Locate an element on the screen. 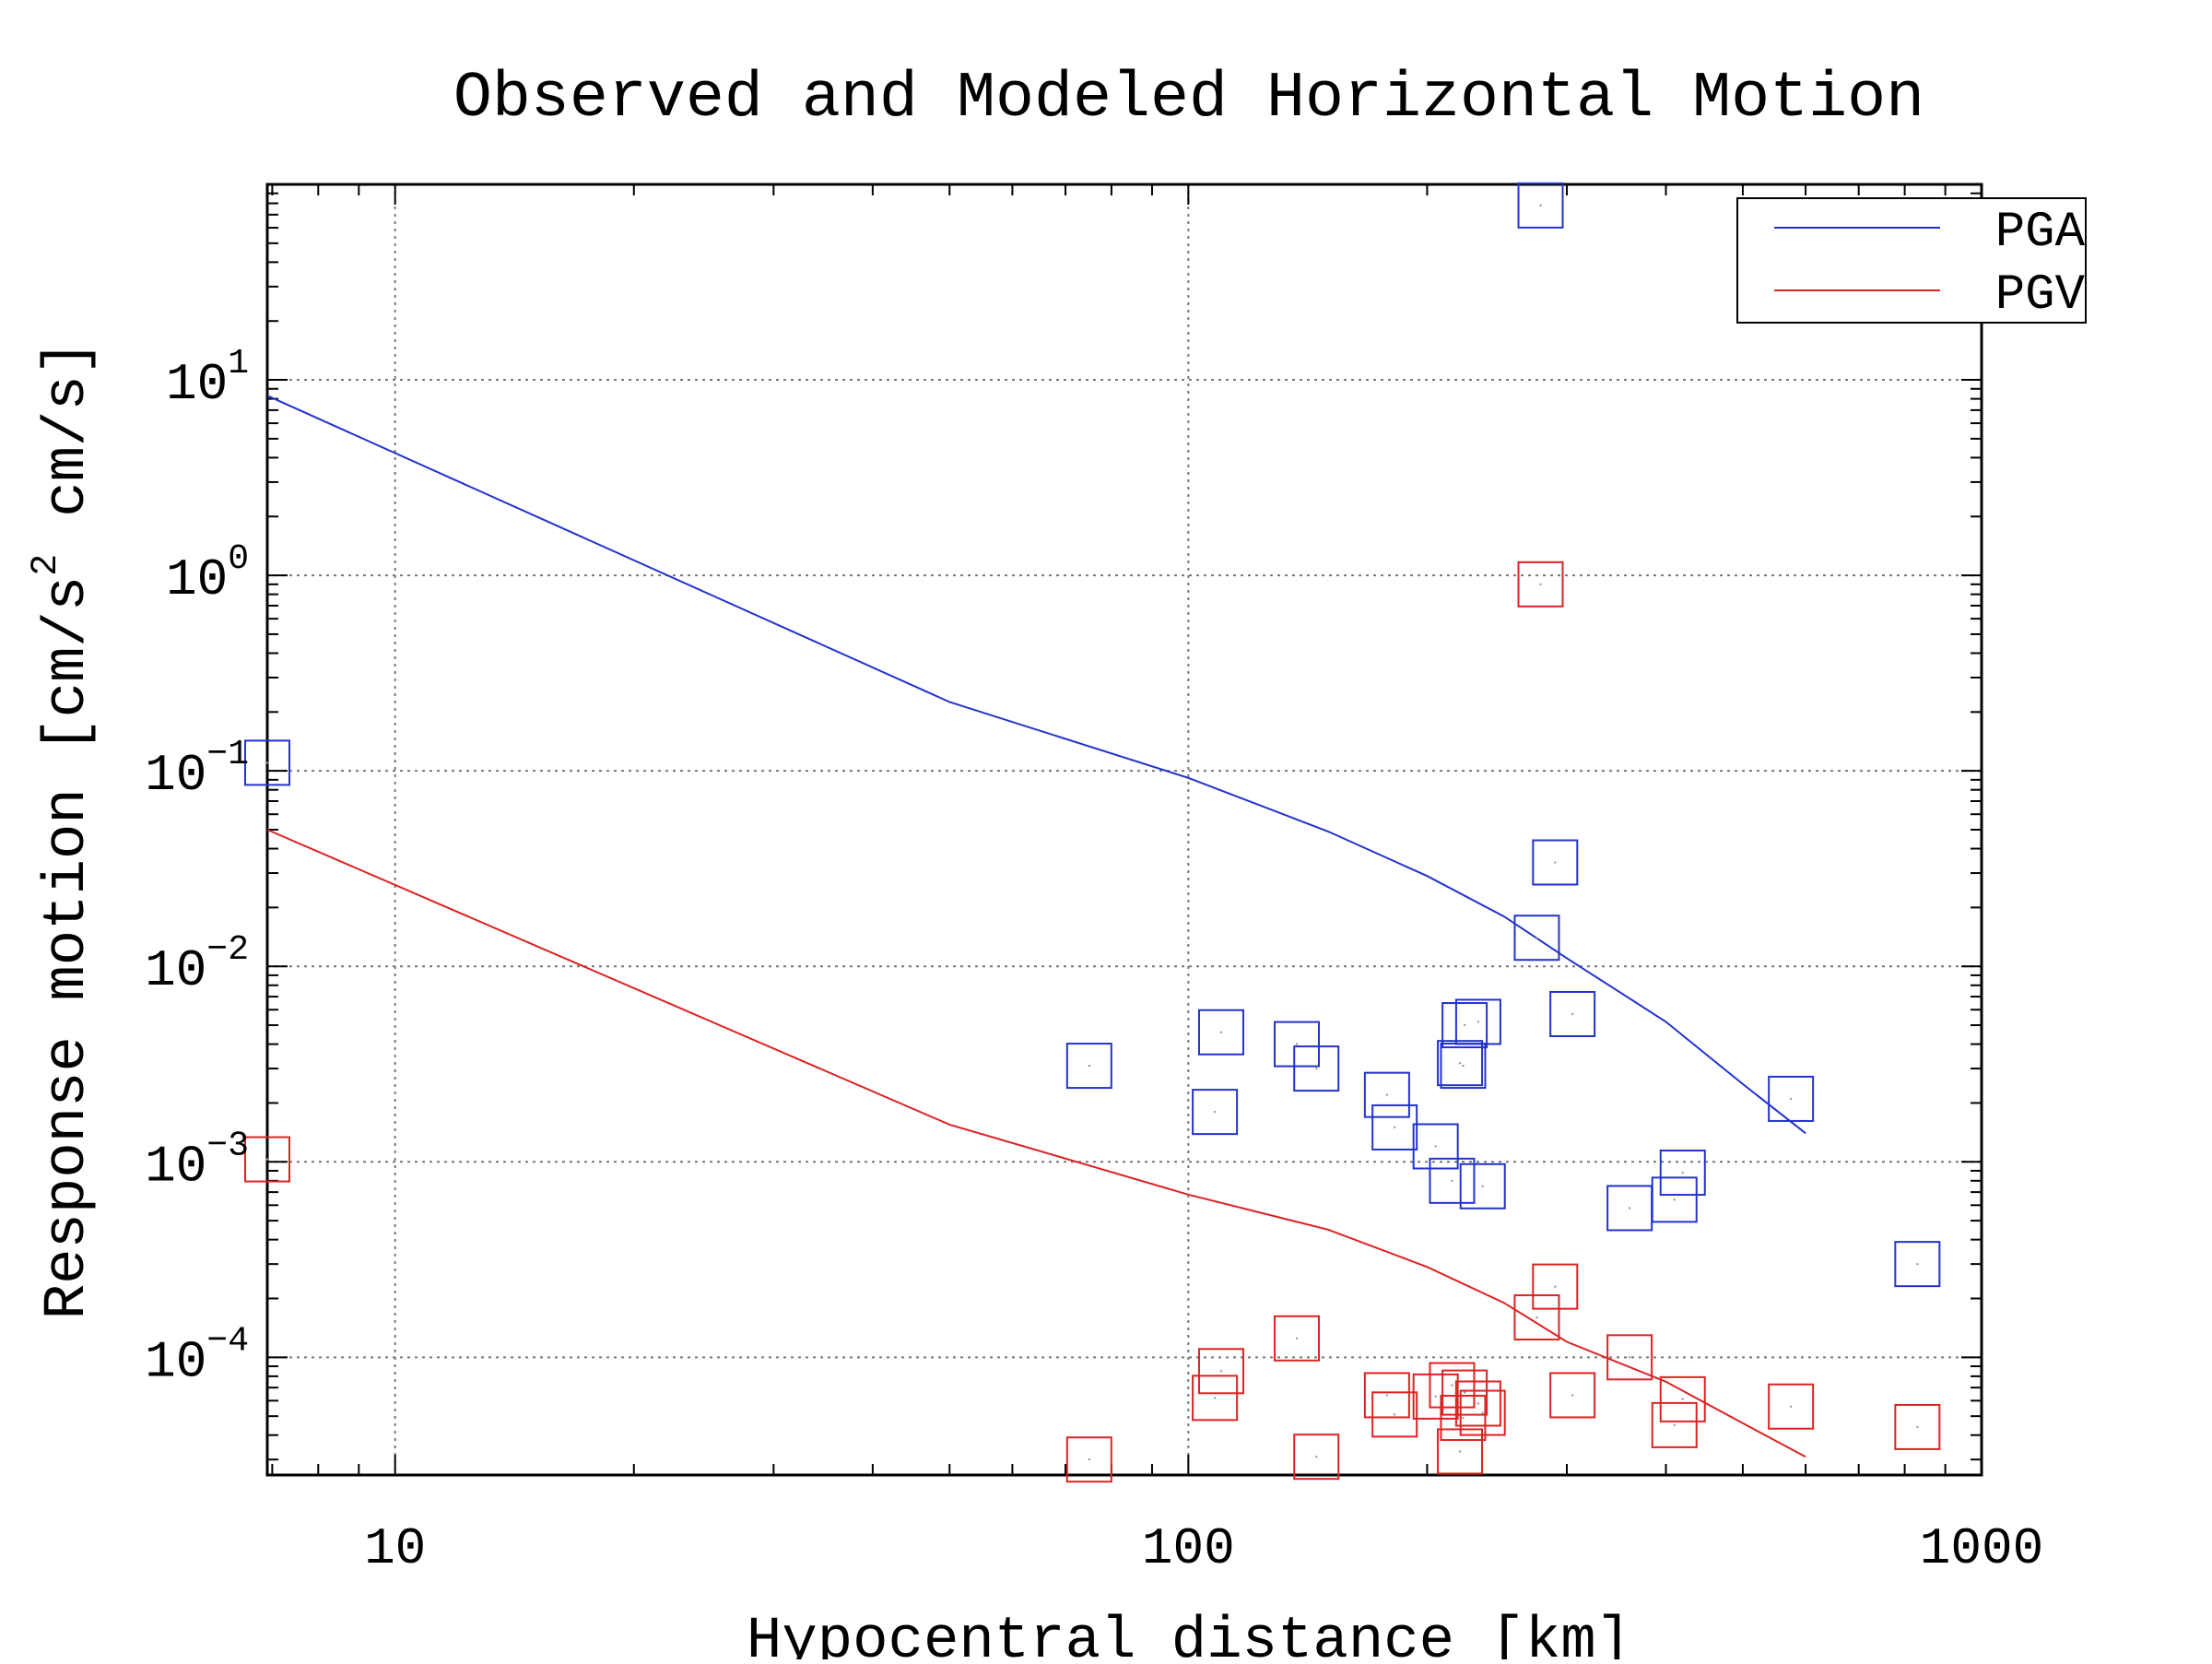 This screenshot has width=2212, height=1664. x-tick-label: 1000 is located at coordinates (1981, 1548).